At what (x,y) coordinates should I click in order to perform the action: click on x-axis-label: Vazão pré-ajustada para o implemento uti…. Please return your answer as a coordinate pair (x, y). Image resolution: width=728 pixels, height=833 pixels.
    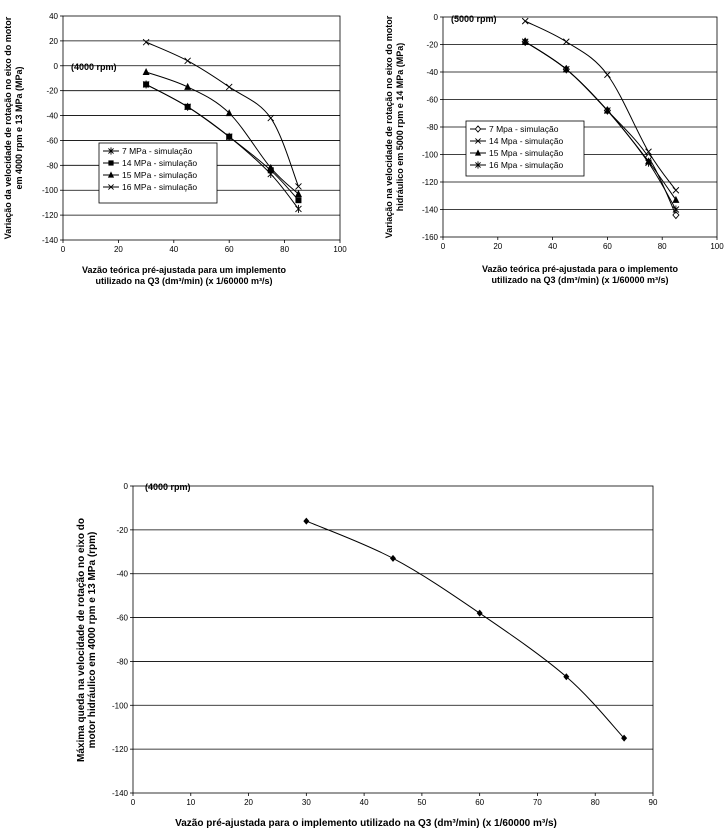
    Looking at the image, I should click on (366, 823).